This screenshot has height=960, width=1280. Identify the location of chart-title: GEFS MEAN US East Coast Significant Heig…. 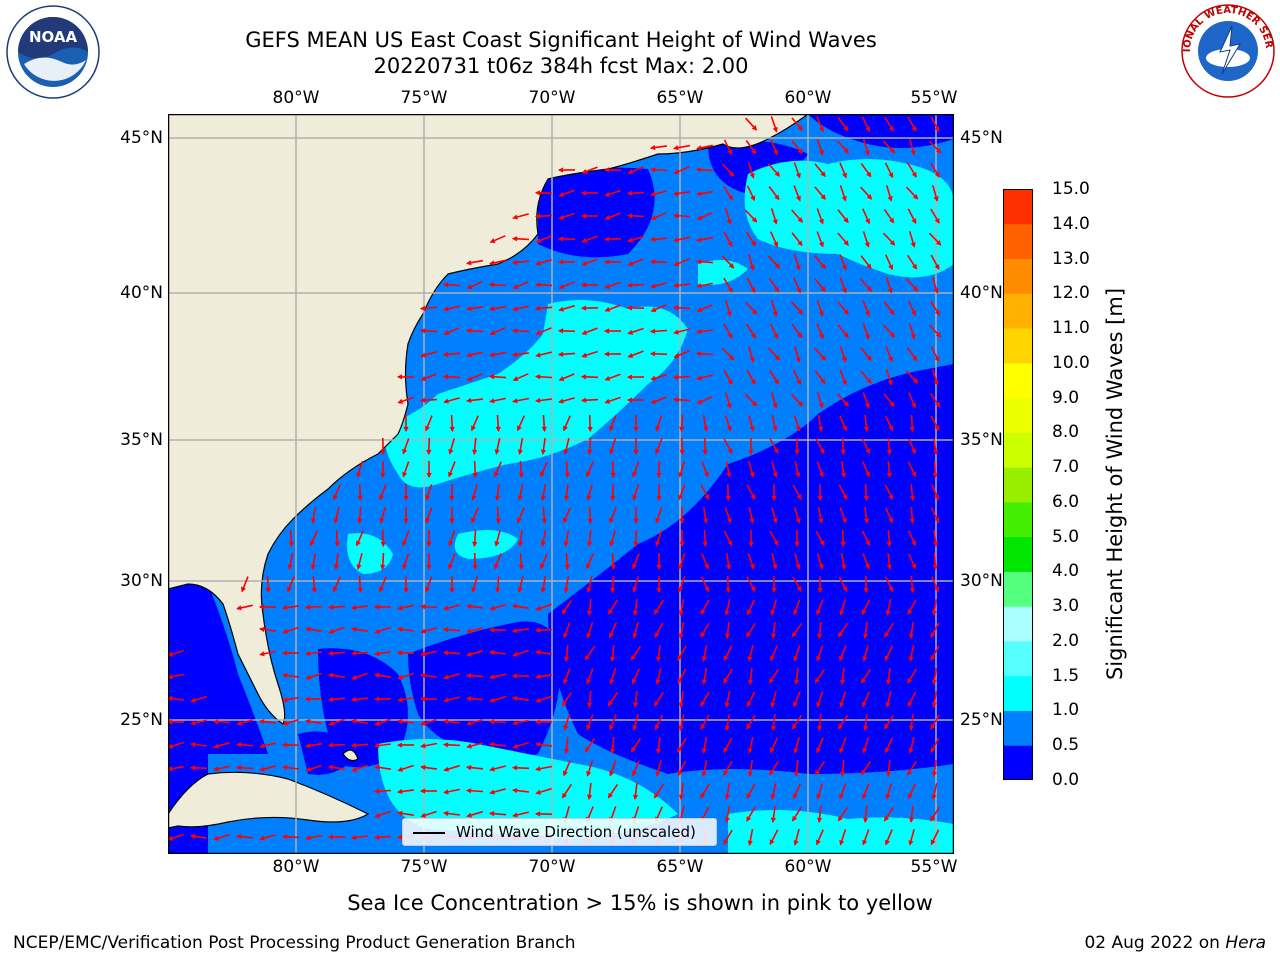
(561, 40).